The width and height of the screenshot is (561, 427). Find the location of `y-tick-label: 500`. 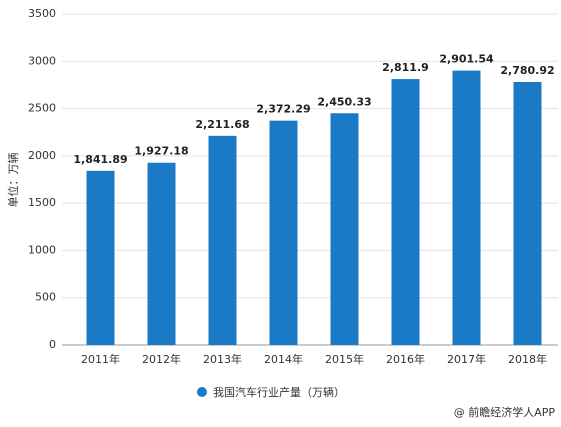

y-tick-label: 500 is located at coordinates (45, 297).